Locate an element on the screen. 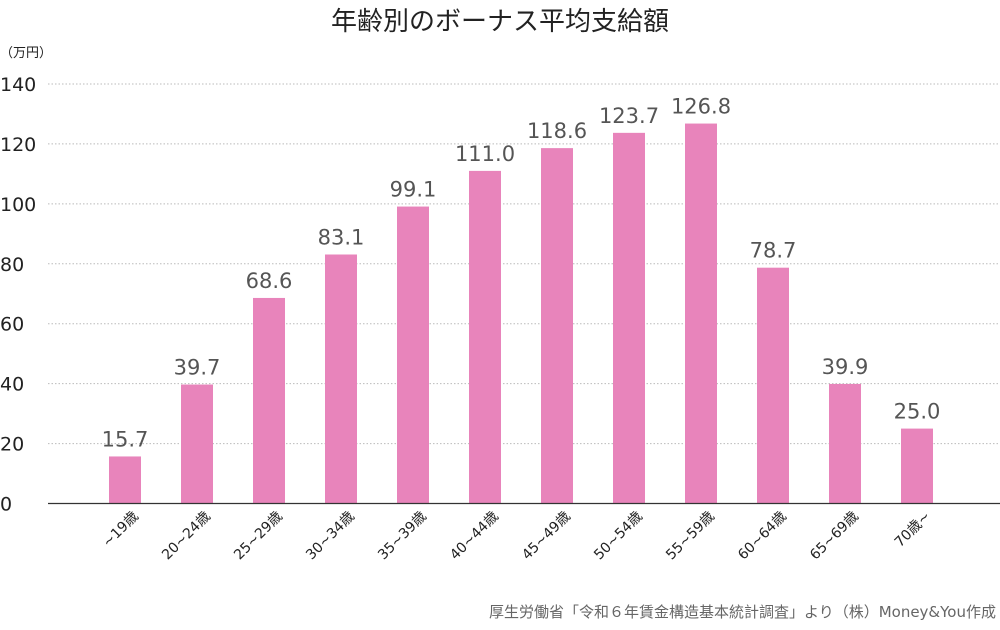  y-tick-label: 20 is located at coordinates (12, 445).